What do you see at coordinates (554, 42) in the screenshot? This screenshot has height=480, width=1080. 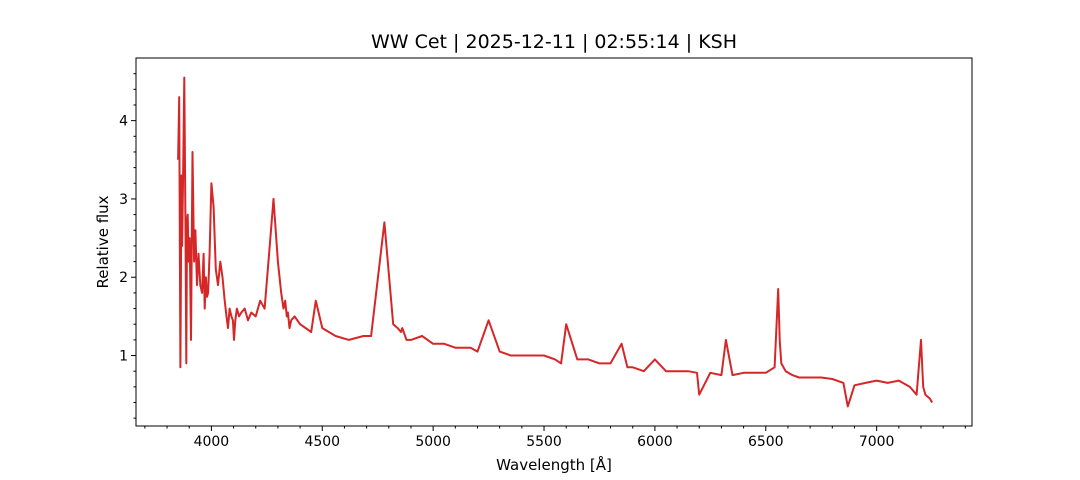 I see `chart-title: WW Cet | 2025-12-11 | 02:55:14 | KSH` at bounding box center [554, 42].